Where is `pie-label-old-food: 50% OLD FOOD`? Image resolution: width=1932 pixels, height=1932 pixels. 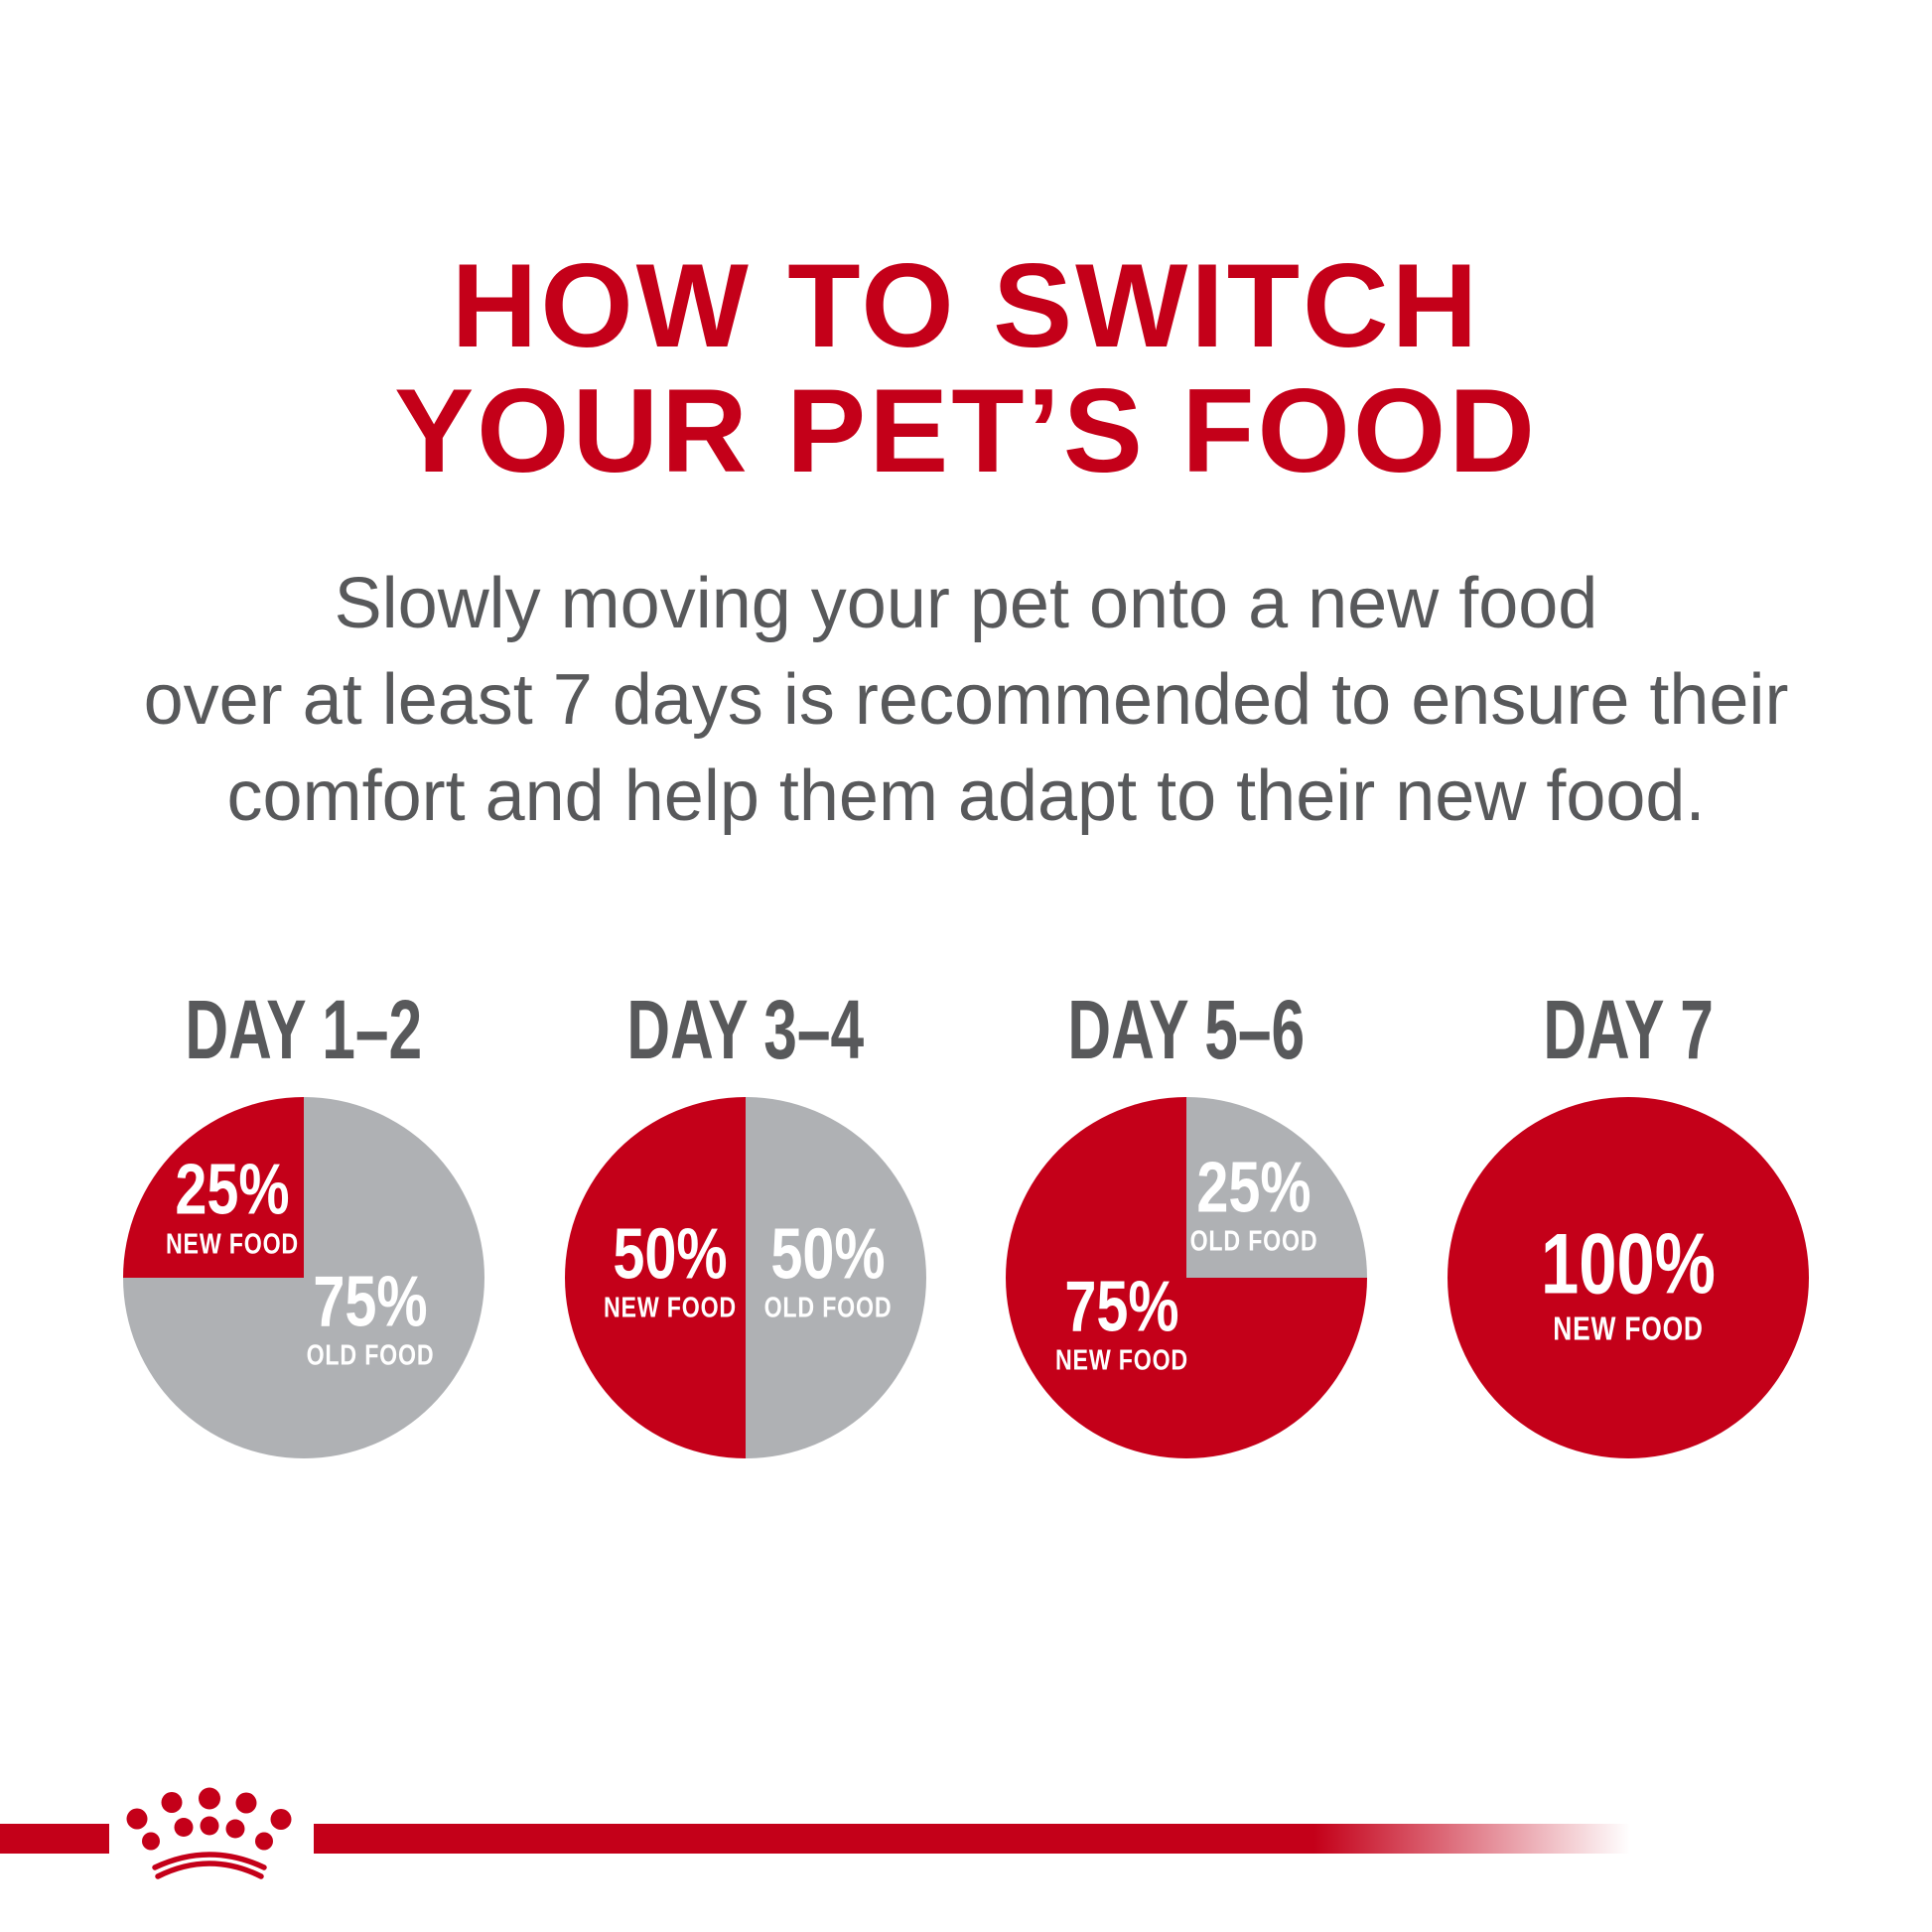
pie-label-old-food: 50% OLD FOOD is located at coordinates (828, 1269).